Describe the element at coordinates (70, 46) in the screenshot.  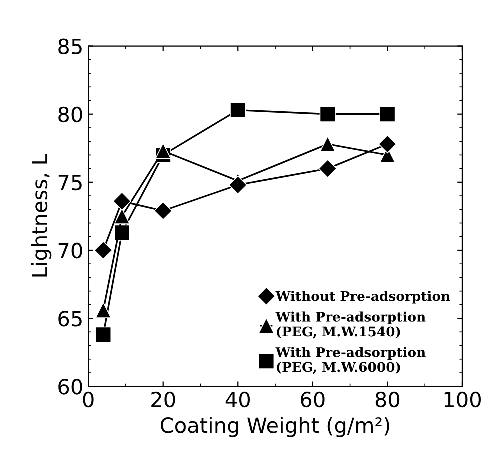
I see `y-tick-label: 85` at that location.